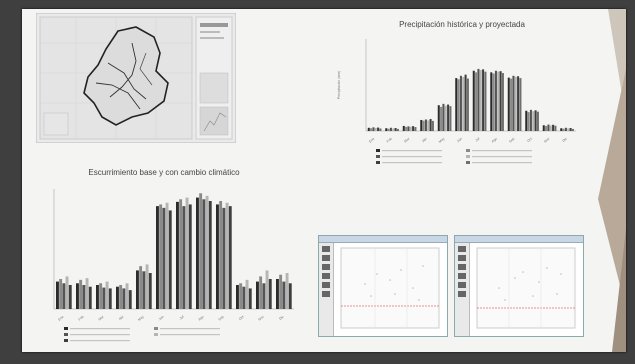 The width and height of the screenshot is (635, 364). What do you see at coordinates (477, 140) in the screenshot?
I see `x-tick-label: Jul` at bounding box center [477, 140].